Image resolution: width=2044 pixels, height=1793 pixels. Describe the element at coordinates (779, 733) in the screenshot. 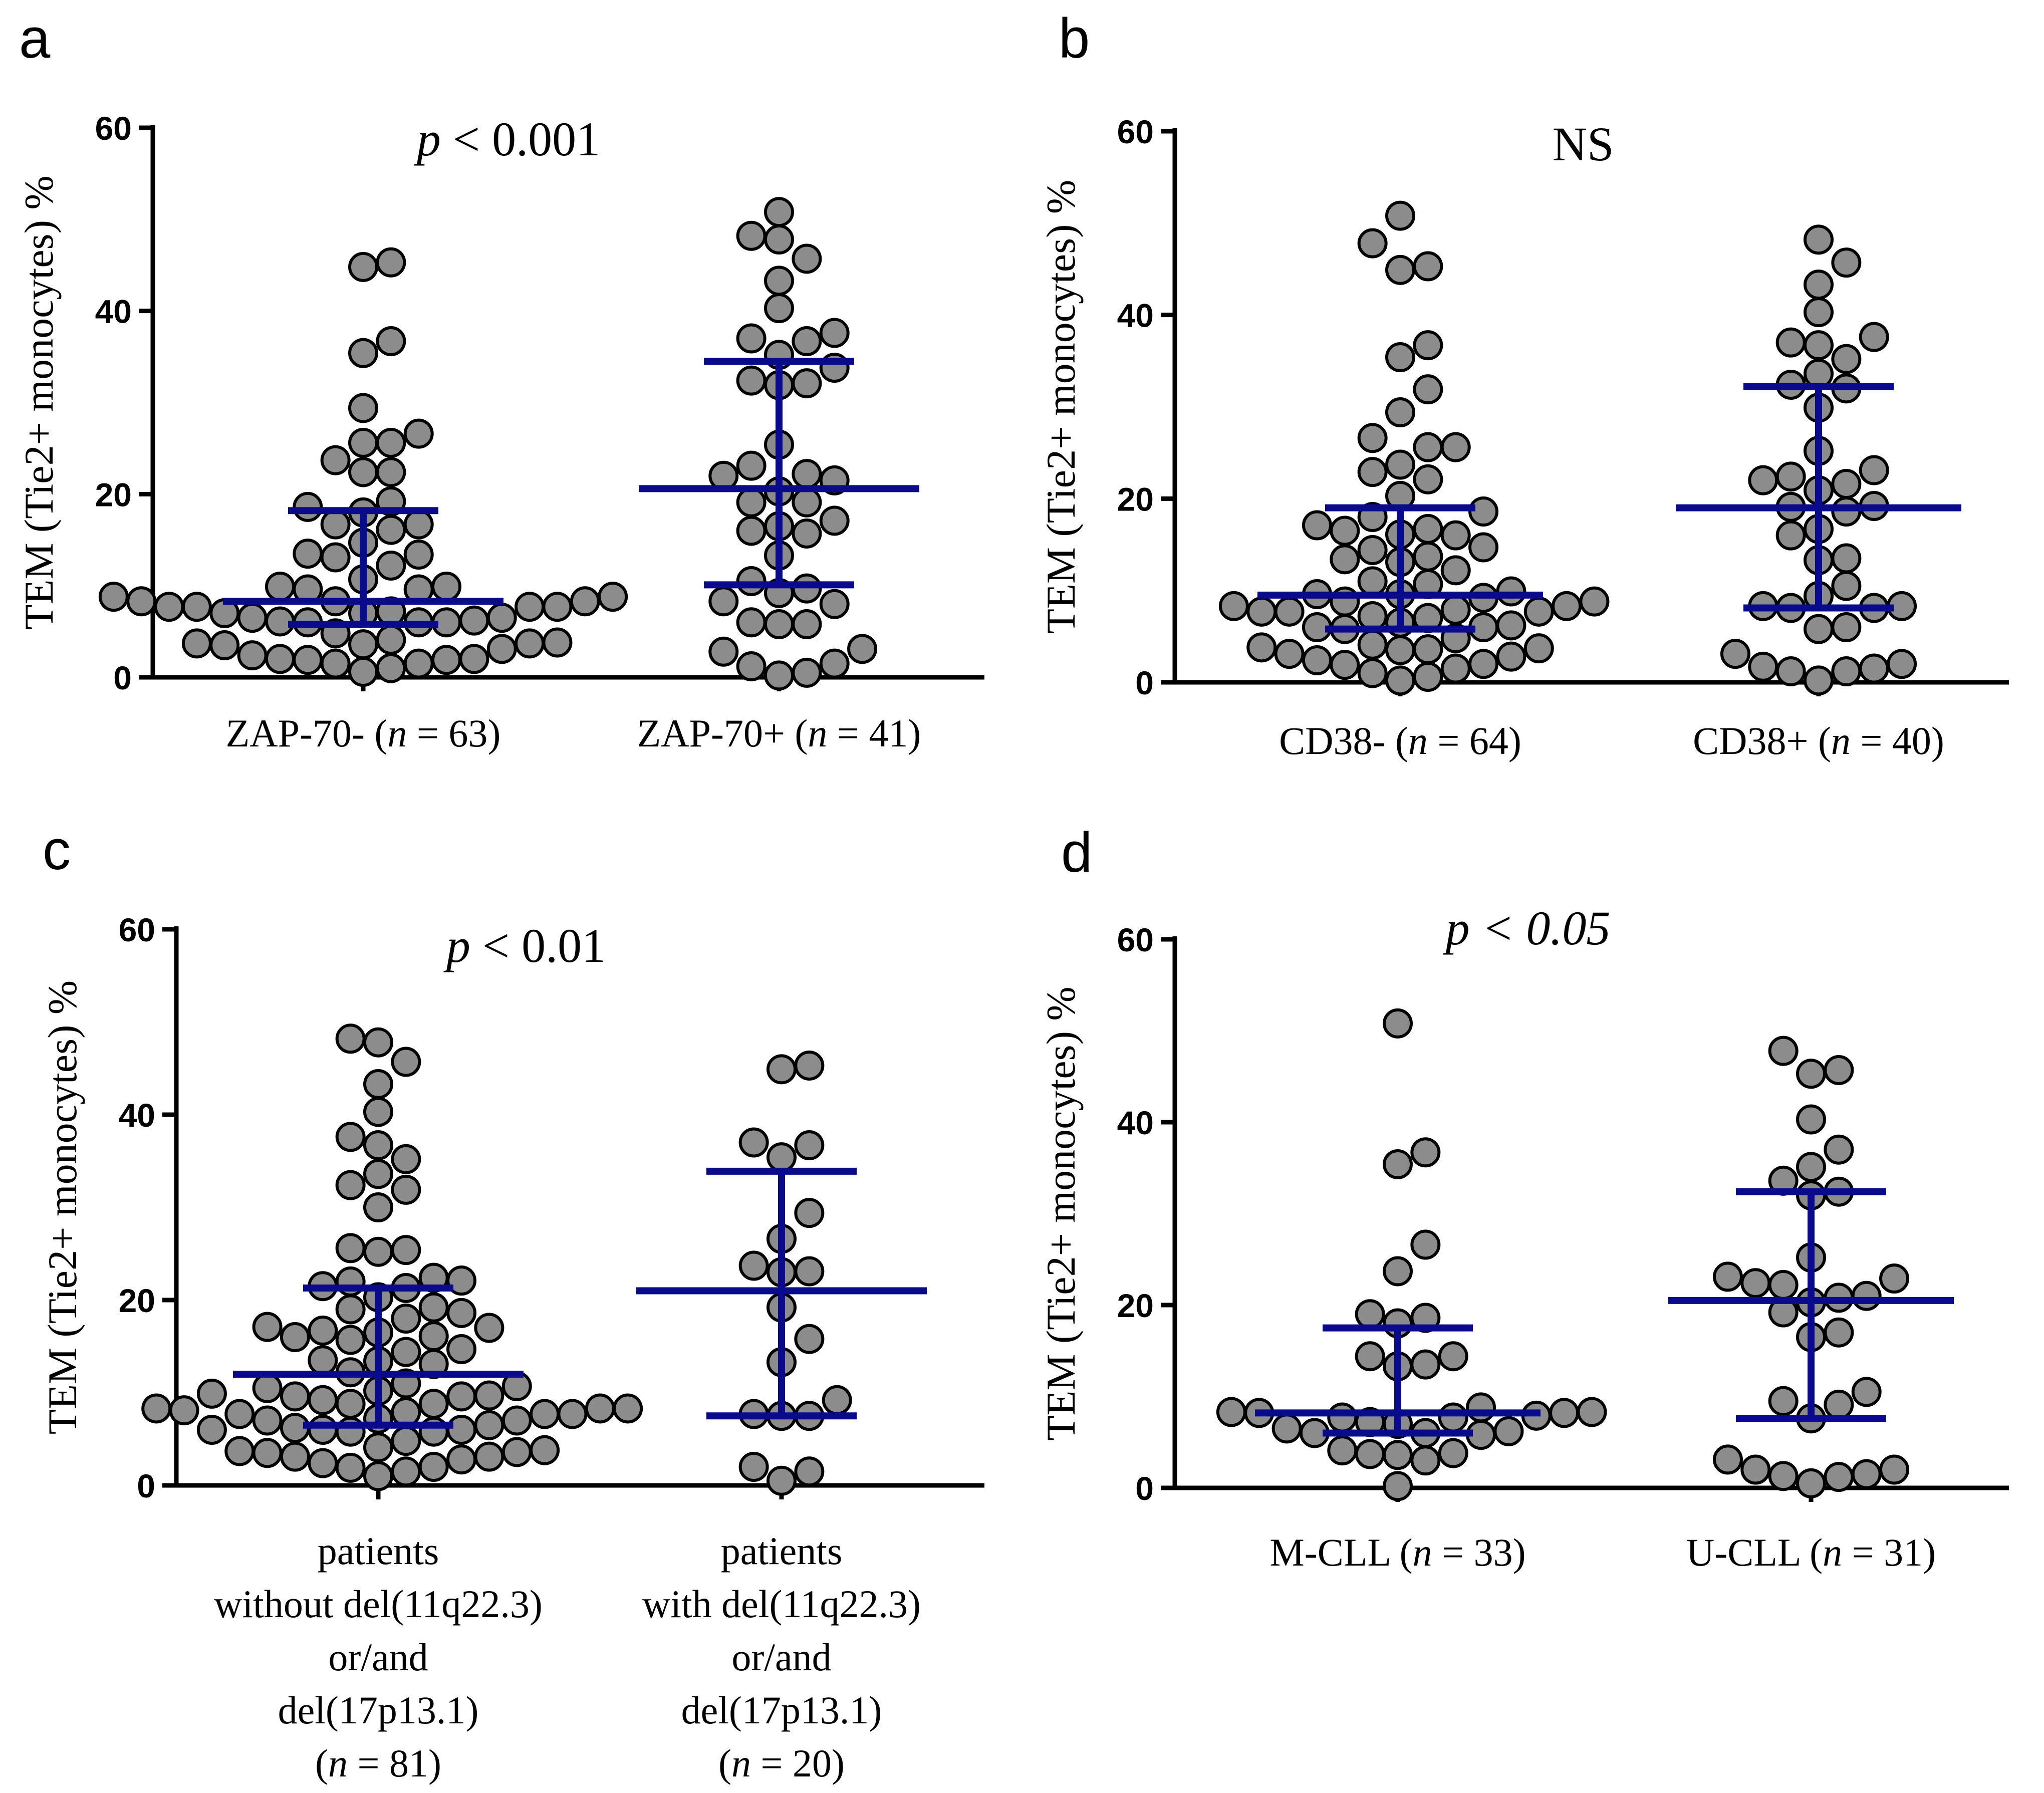

I see `category-label-a-2: ZAP-70+ (n = 41)` at that location.